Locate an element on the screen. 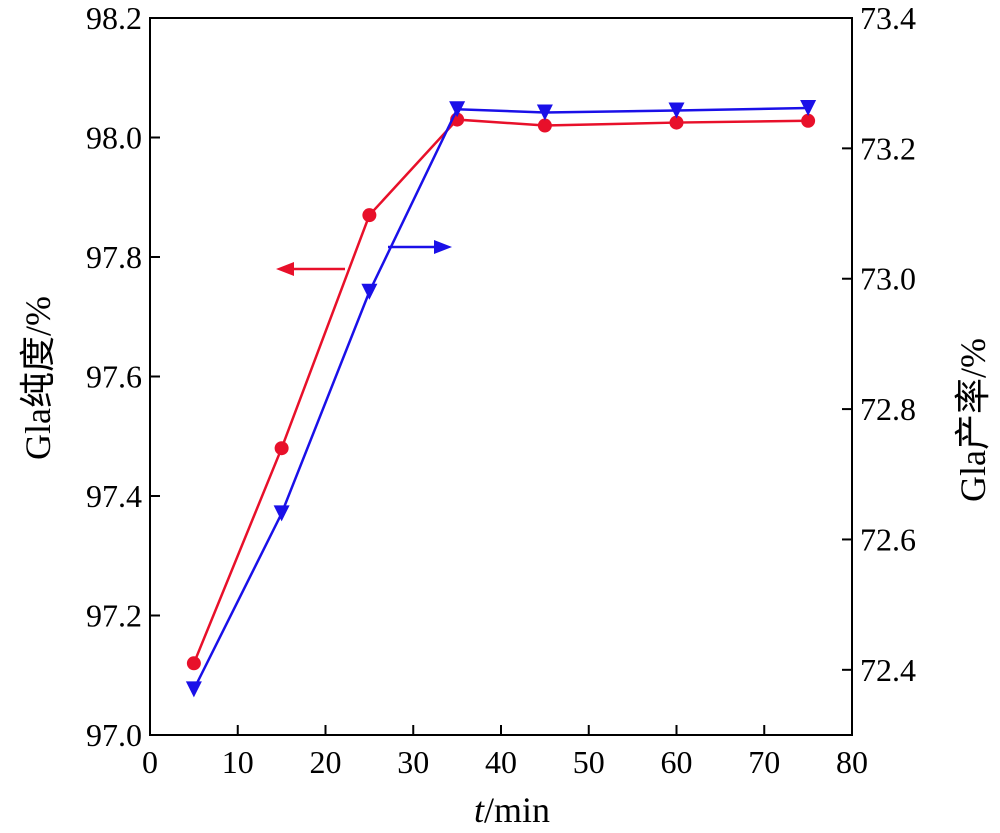 Image resolution: width=1000 pixels, height=833 pixels. x-axis-title: t/min is located at coordinates (512, 810).